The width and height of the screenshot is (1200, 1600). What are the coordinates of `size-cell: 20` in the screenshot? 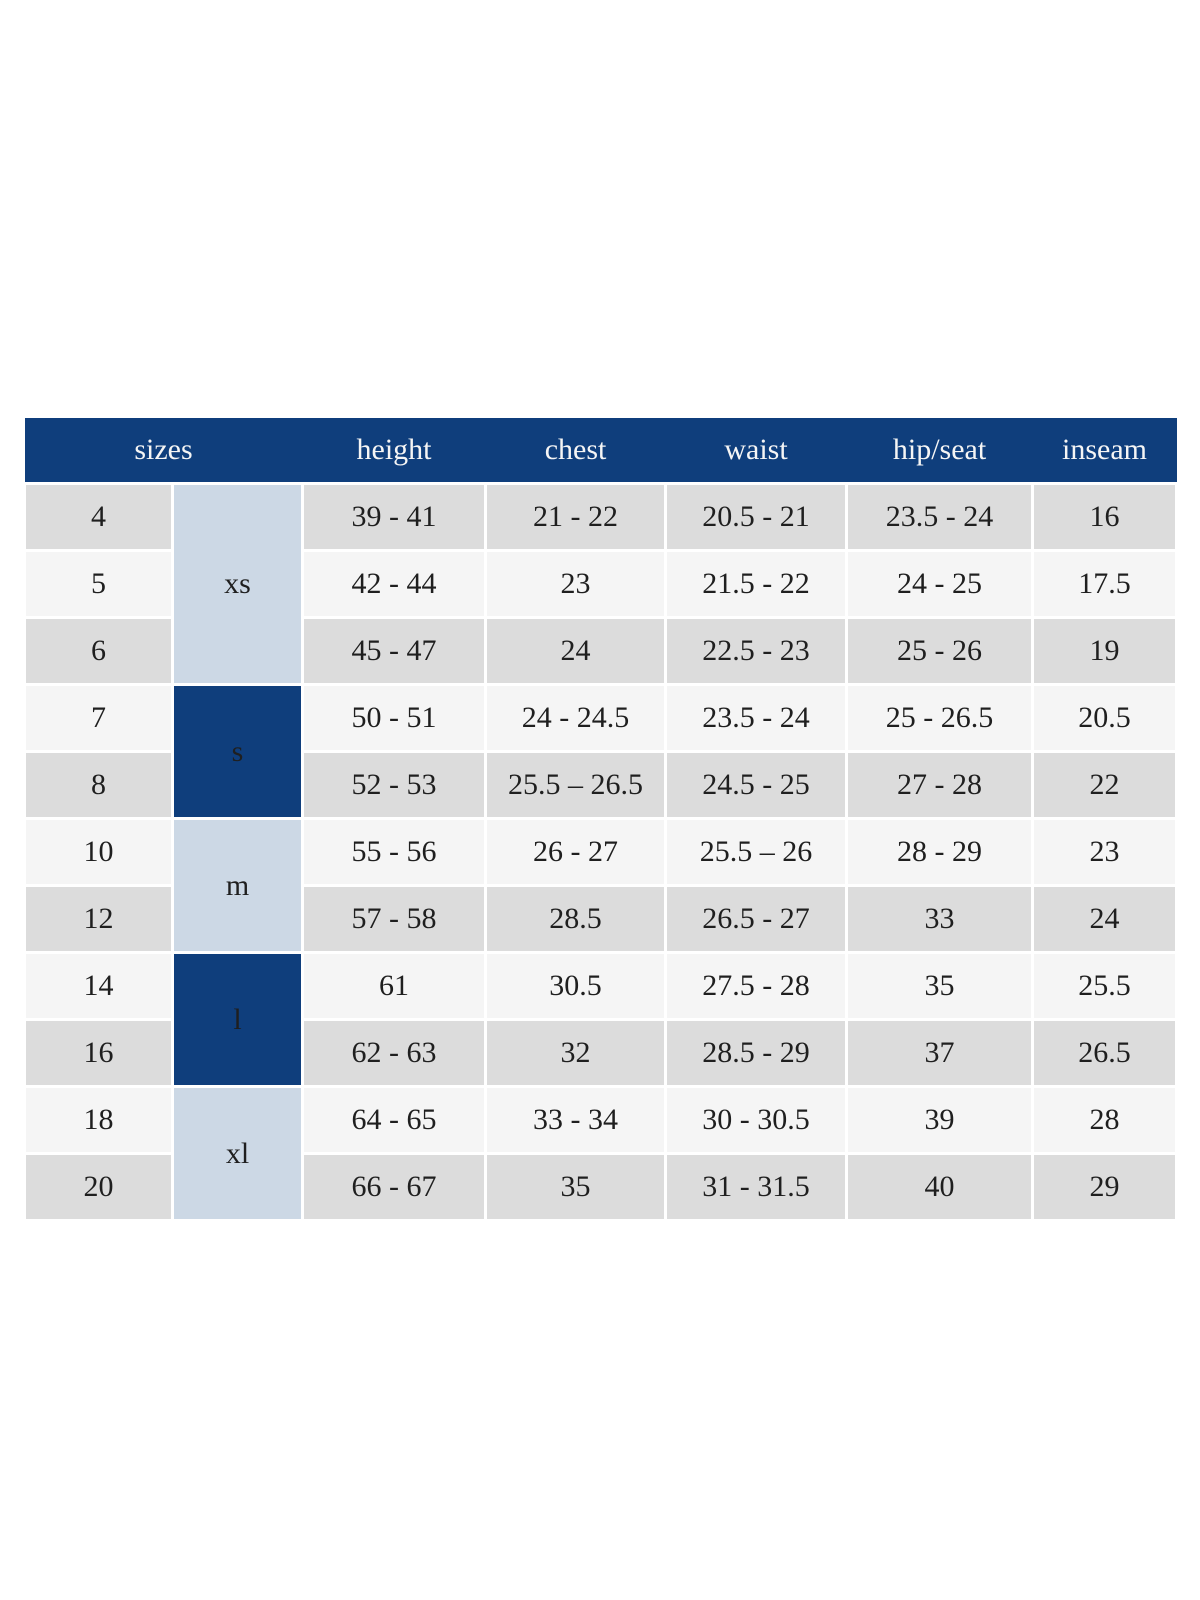 It's located at (98, 1187).